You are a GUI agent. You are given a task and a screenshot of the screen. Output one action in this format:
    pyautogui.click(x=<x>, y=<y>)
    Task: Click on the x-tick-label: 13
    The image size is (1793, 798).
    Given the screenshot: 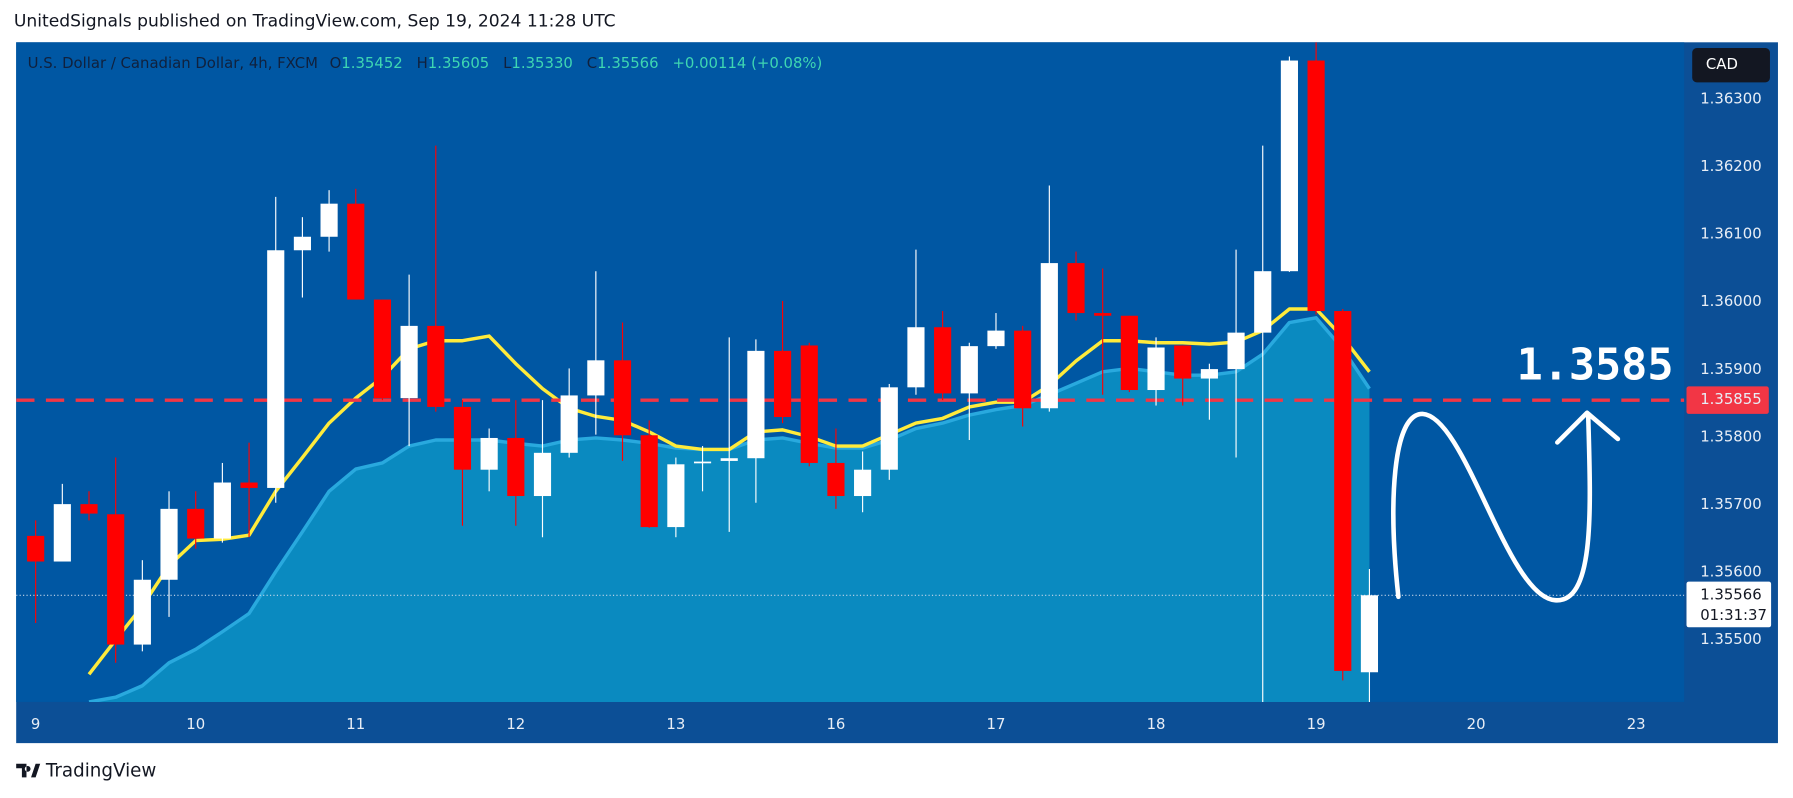 What is the action you would take?
    pyautogui.click(x=675, y=724)
    